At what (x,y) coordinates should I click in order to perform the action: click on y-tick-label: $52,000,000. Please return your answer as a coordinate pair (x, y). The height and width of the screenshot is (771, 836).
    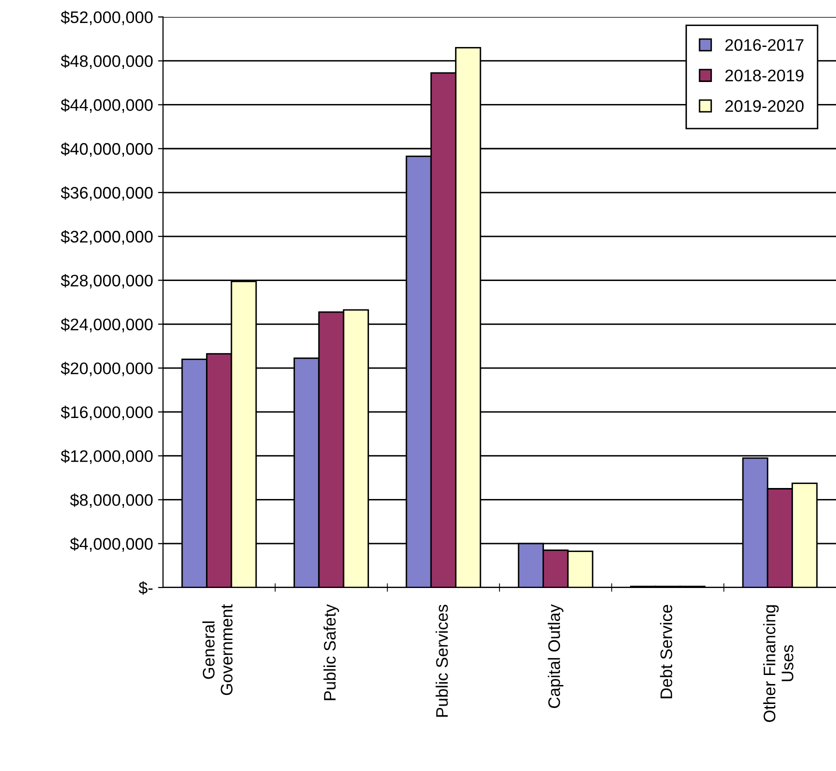
    Looking at the image, I should click on (106, 18).